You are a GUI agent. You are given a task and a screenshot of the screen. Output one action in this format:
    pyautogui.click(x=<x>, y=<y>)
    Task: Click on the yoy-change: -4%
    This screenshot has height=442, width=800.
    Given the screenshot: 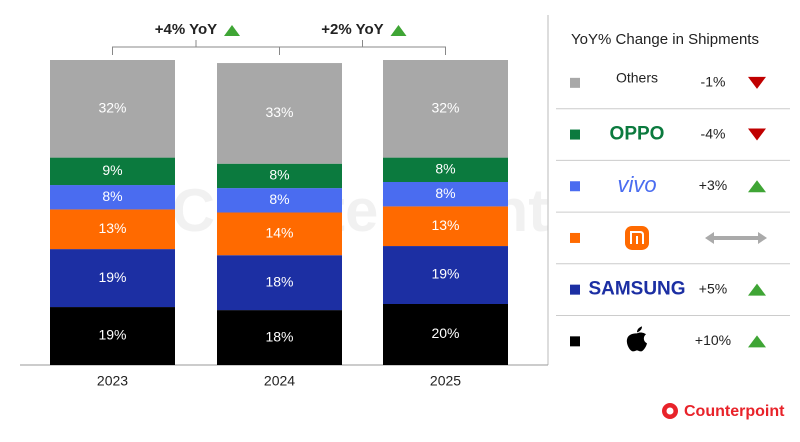 What is the action you would take?
    pyautogui.click(x=713, y=133)
    